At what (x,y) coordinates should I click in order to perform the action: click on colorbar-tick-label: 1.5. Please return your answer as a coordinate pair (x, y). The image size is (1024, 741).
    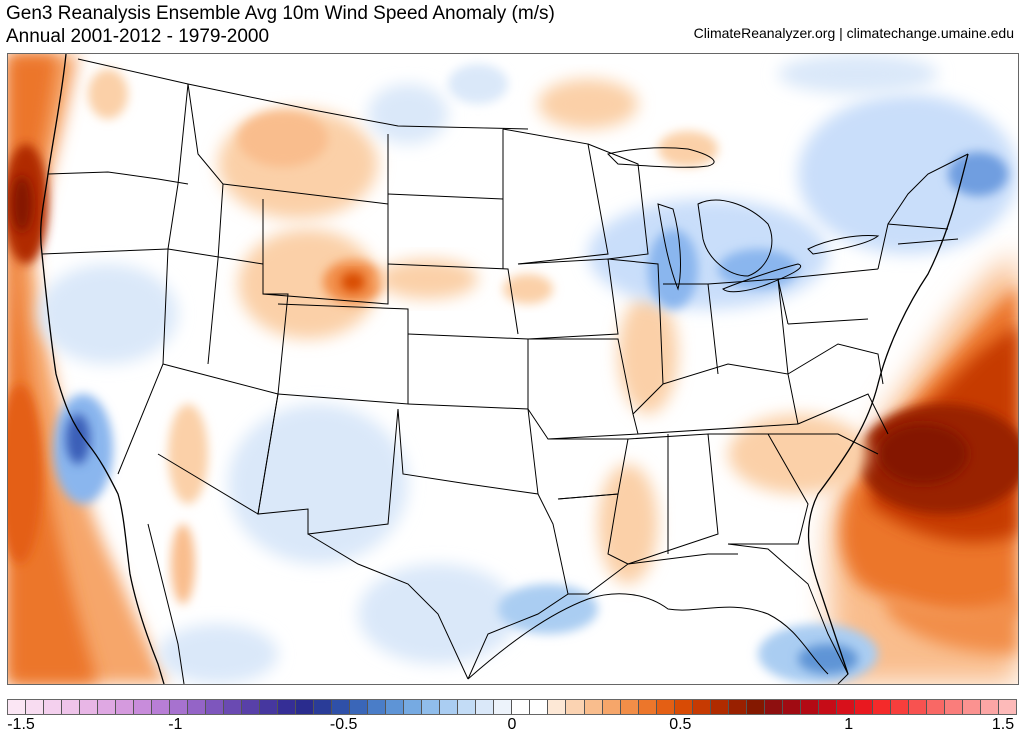
    Looking at the image, I should click on (1003, 724).